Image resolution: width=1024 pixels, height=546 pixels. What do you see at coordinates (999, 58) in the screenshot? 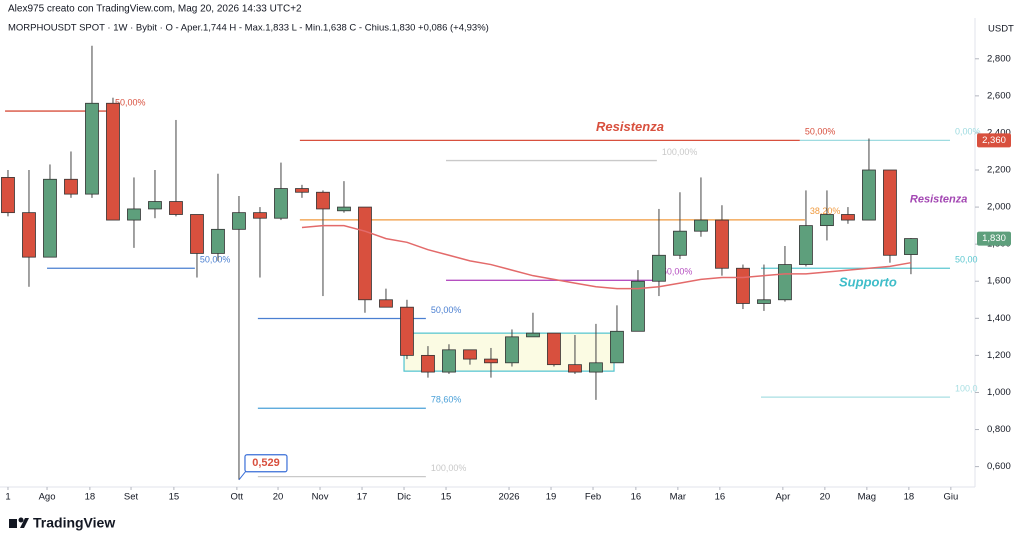
I see `y-tick-label: 2,800` at bounding box center [999, 58].